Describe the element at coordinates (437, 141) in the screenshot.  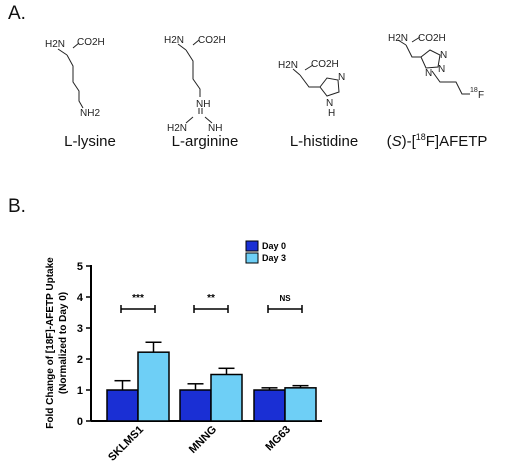
I see `compound-name-afetp: (S)-[18F]AFETP` at that location.